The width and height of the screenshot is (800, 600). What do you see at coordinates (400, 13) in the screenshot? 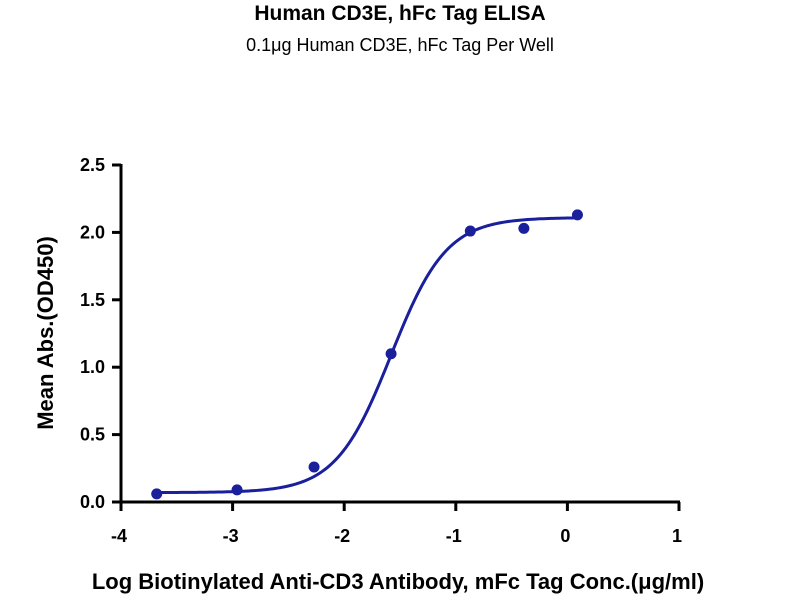
I see `chart-title: Human CD3E, hFc Tag ELISA` at bounding box center [400, 13].